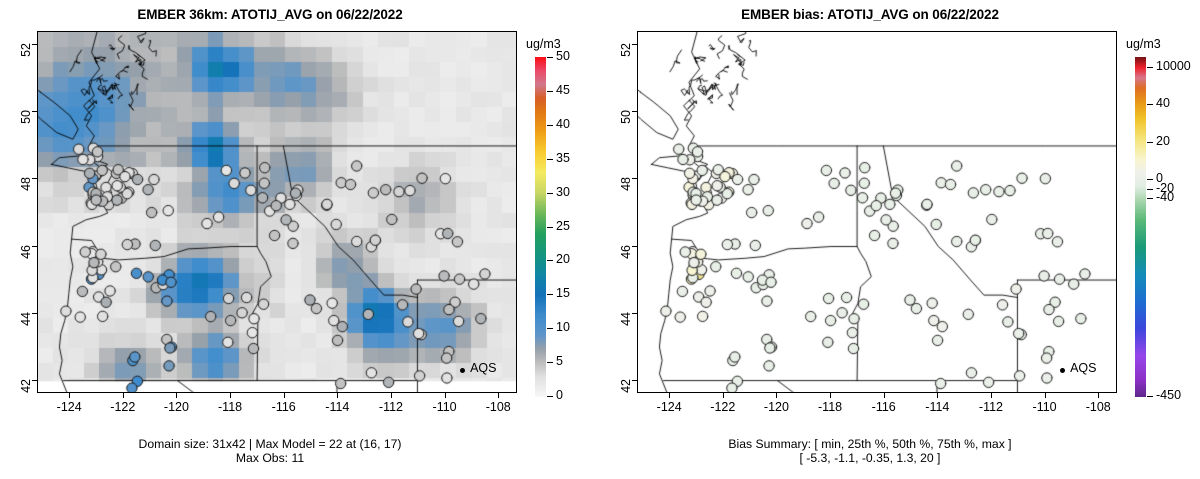 The height and width of the screenshot is (479, 1200). What do you see at coordinates (1165, 197) in the screenshot?
I see `colorbar-tick-label: -40` at bounding box center [1165, 197].